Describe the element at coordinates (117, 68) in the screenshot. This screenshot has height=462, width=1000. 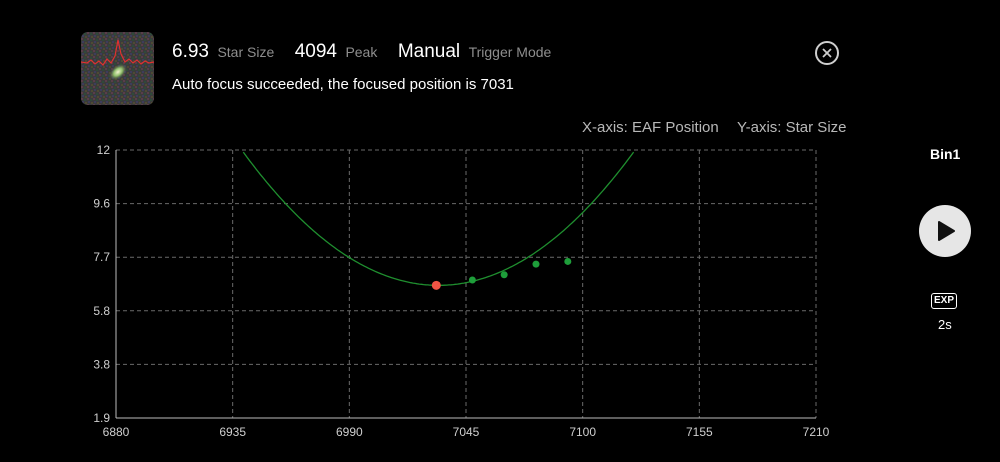
I see `star-thumbnail` at that location.